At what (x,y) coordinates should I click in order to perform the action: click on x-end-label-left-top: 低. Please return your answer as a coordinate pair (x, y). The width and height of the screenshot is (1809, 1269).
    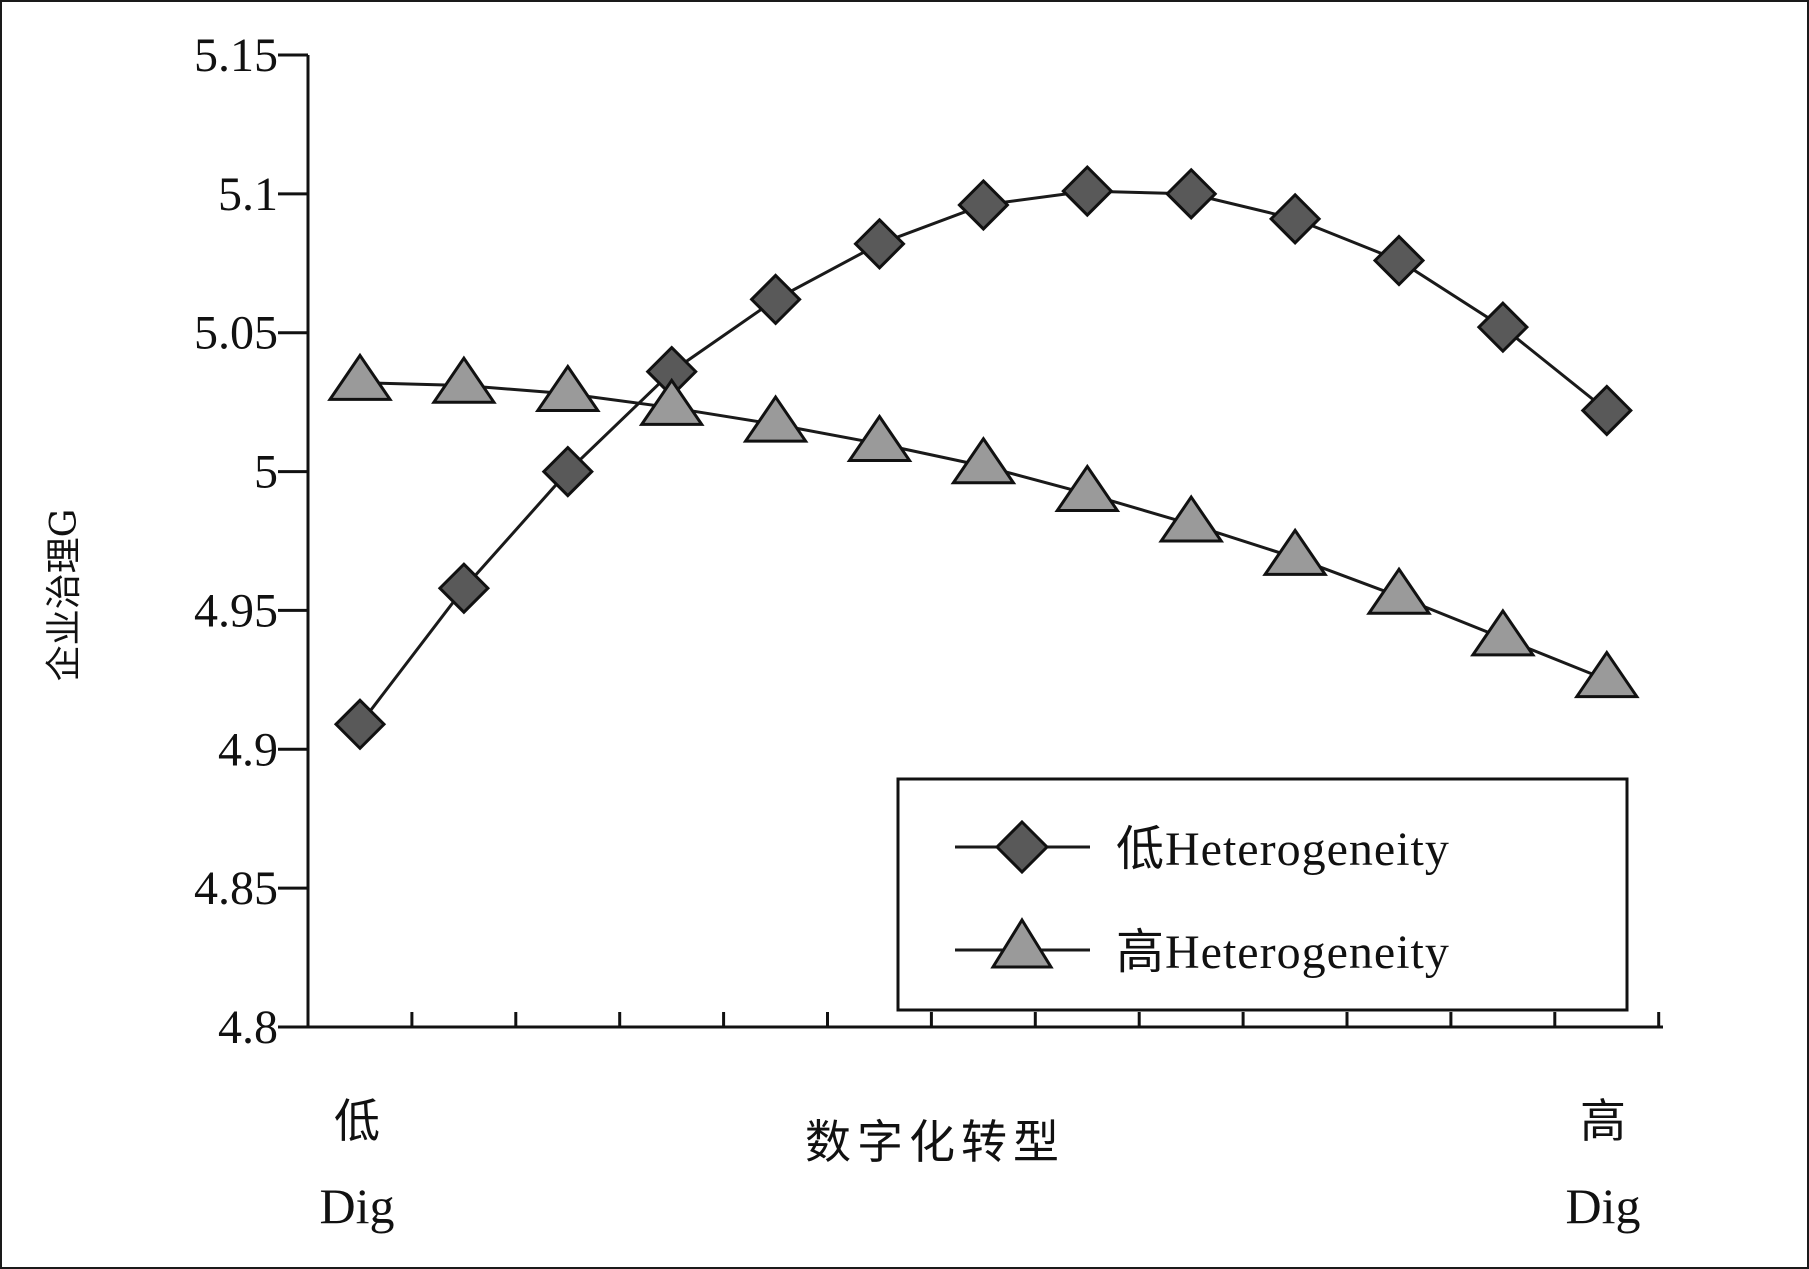
    Looking at the image, I should click on (357, 1121).